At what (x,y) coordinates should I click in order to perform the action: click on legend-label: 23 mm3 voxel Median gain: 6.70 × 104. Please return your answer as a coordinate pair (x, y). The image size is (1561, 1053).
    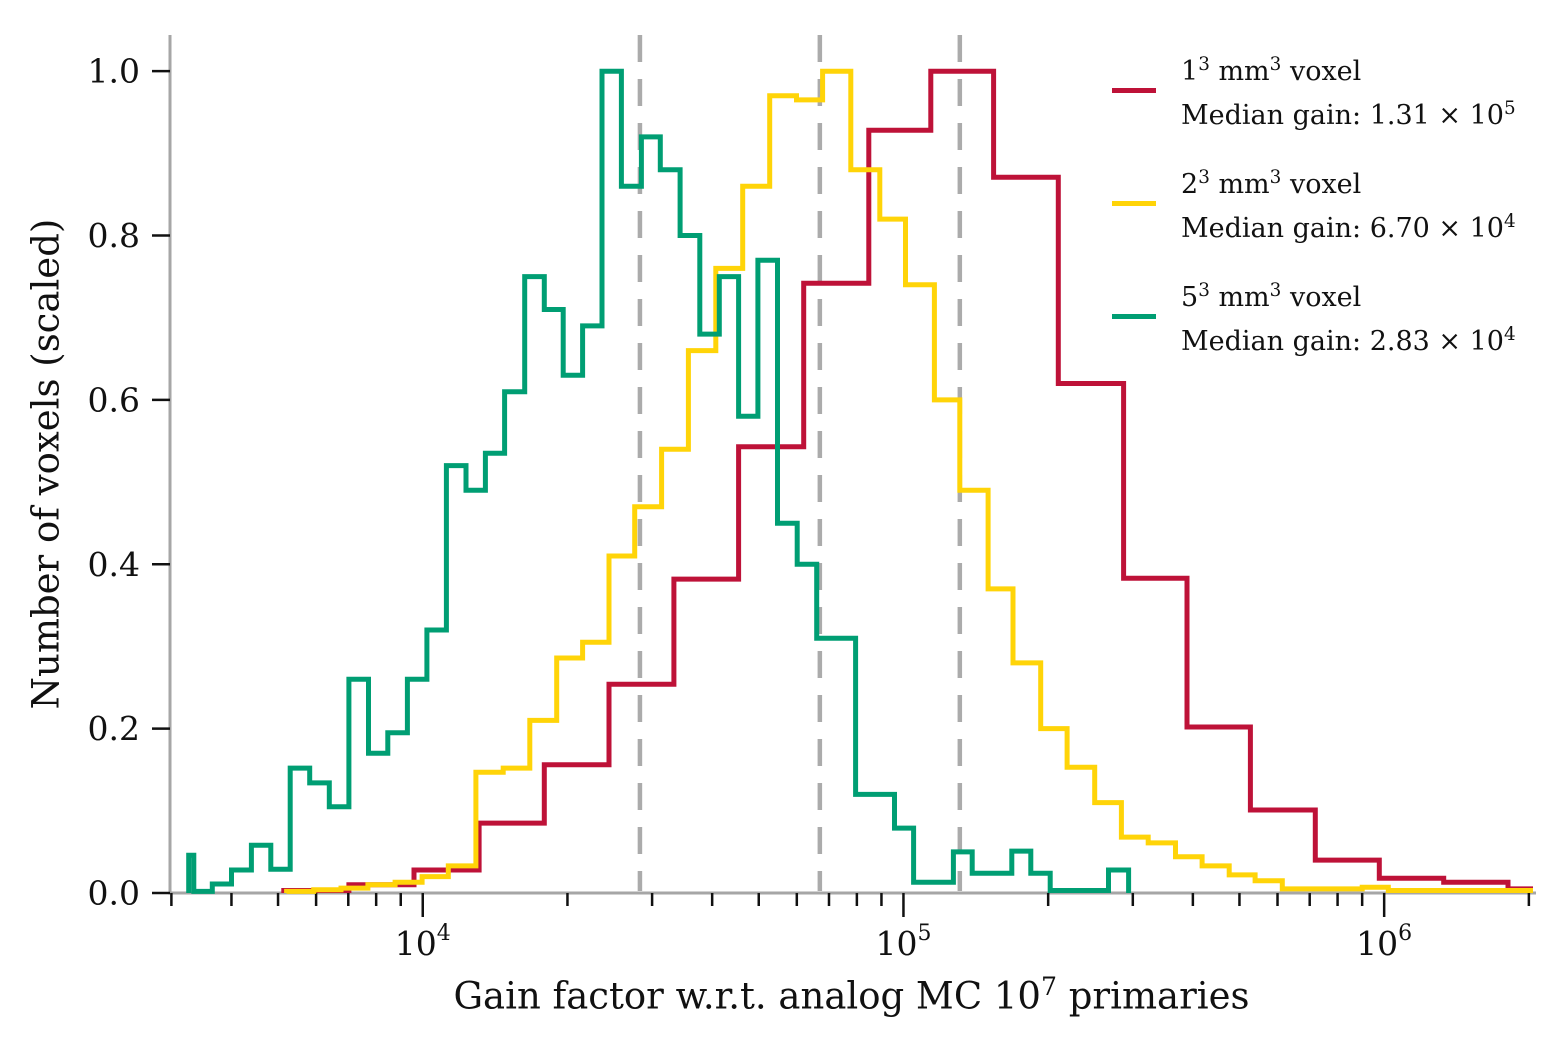
    Looking at the image, I should click on (1348, 203).